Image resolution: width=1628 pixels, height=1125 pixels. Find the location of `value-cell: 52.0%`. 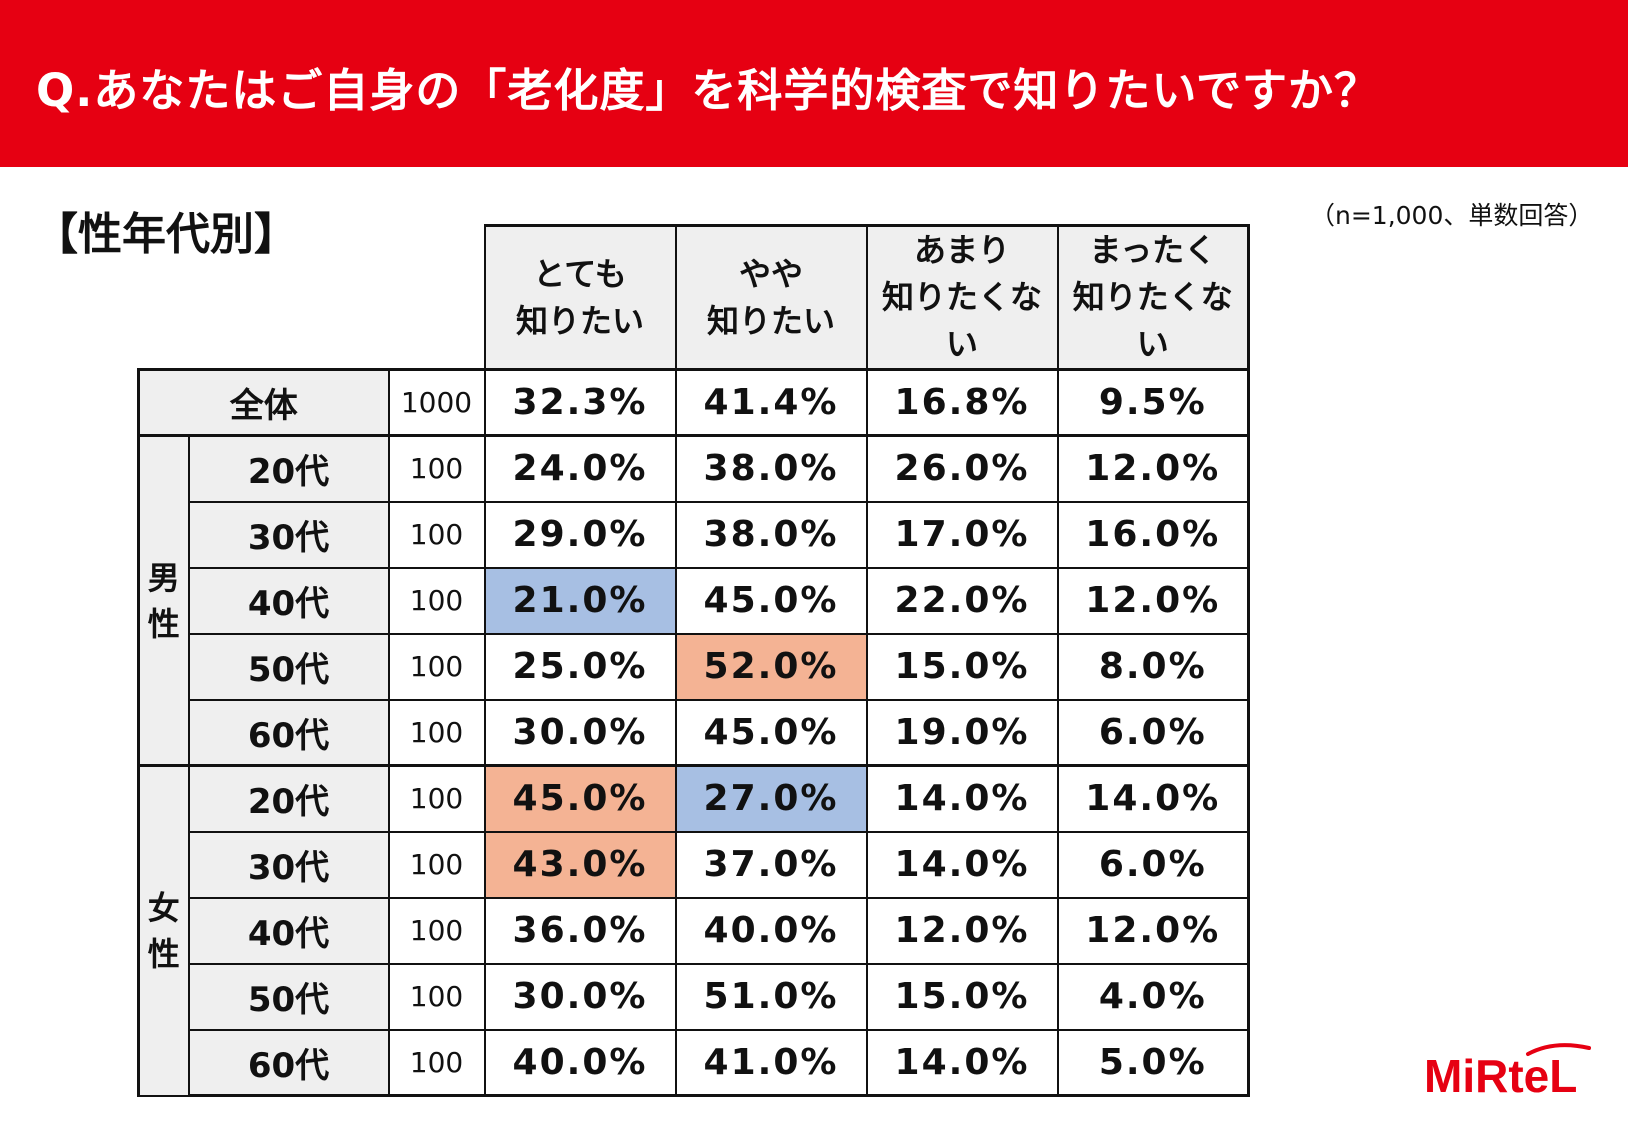

value-cell: 52.0% is located at coordinates (771, 666).